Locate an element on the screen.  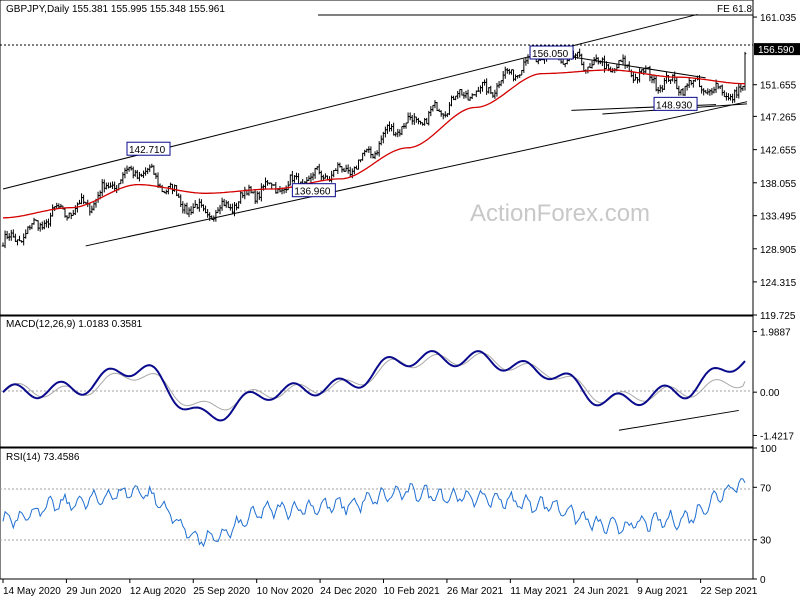
price-annotation: 142.710 is located at coordinates (148, 148).